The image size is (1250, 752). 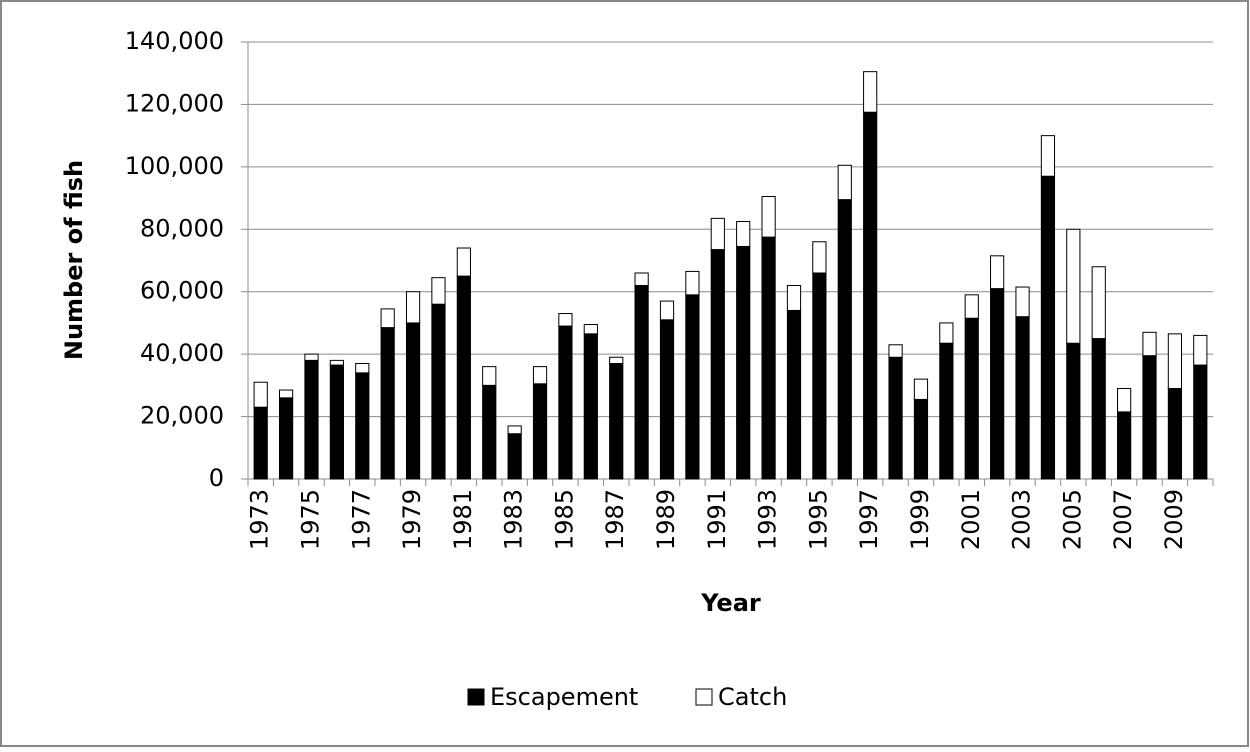 I want to click on x-tick-label: 1993, so click(x=768, y=519).